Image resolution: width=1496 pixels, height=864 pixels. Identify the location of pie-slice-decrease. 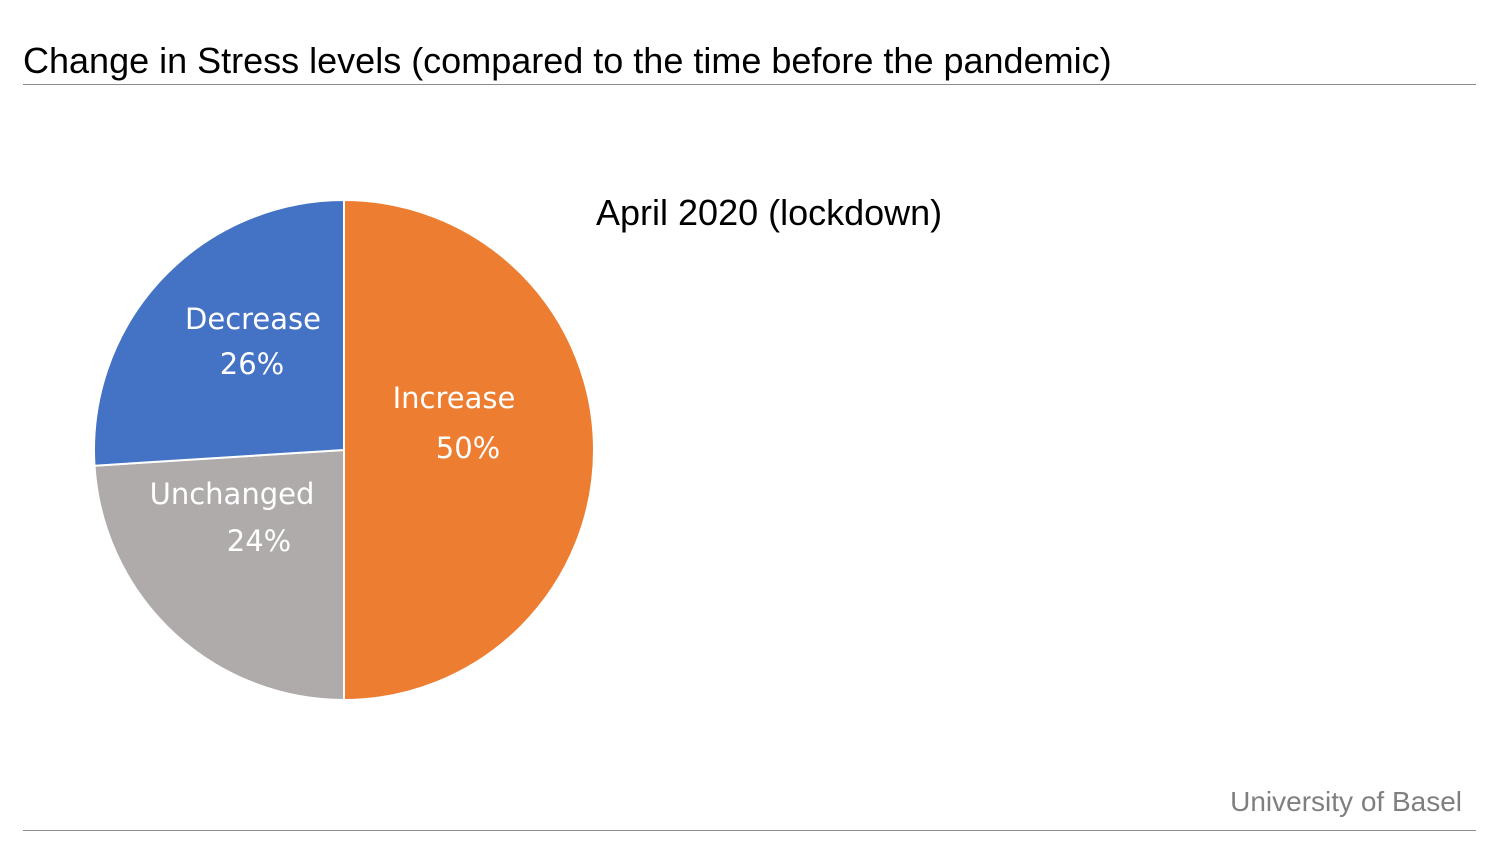
(219, 332).